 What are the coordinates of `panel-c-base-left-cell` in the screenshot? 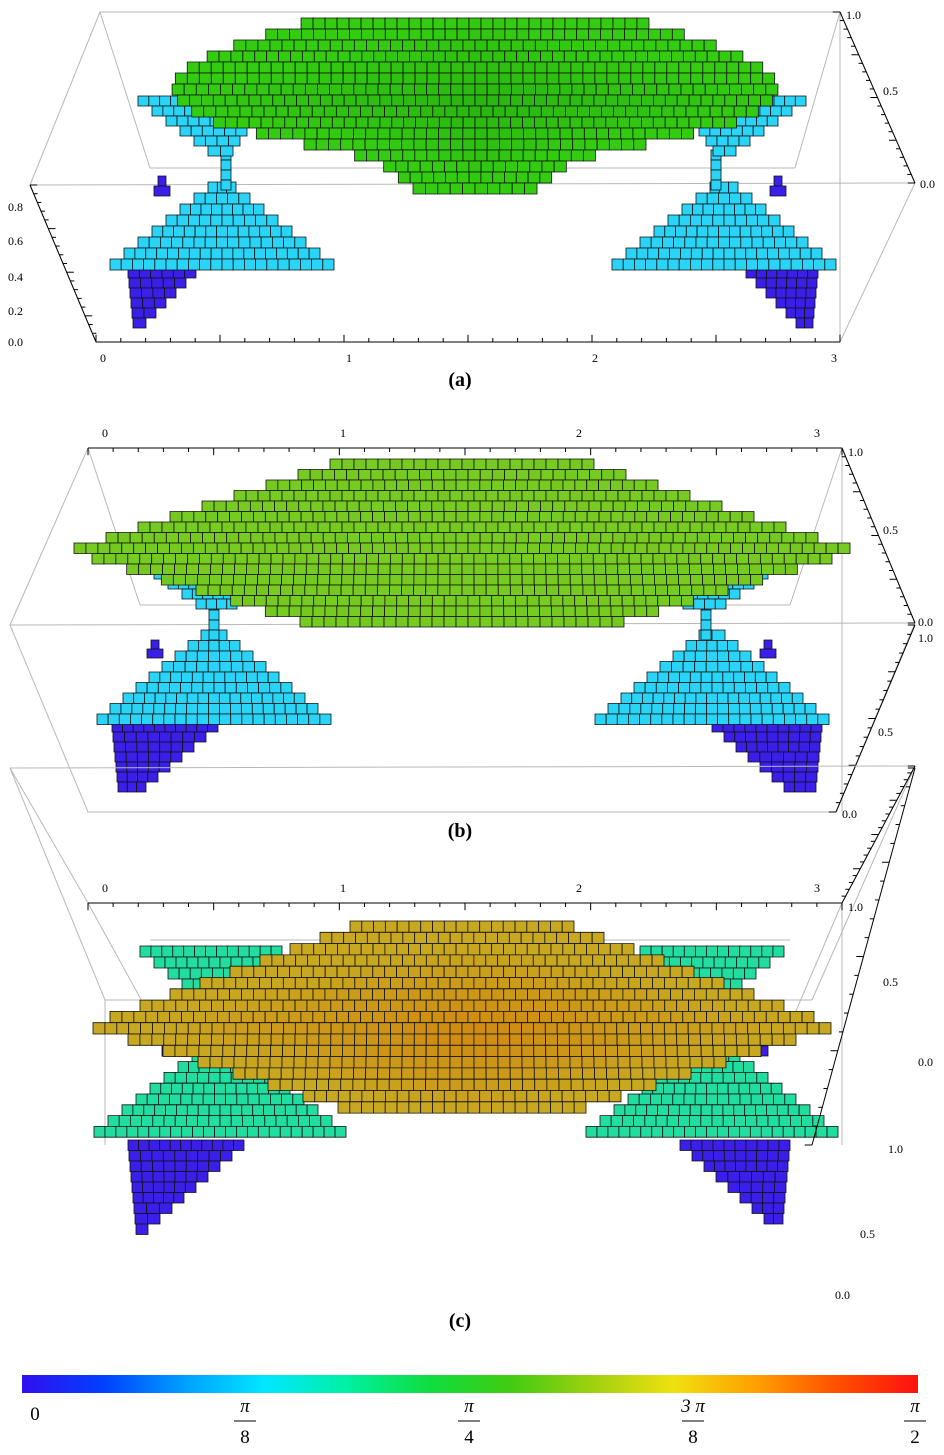 It's located at (175, 1145).